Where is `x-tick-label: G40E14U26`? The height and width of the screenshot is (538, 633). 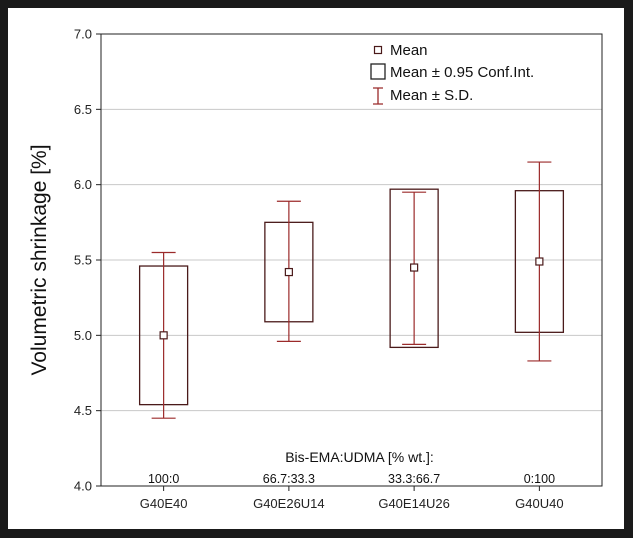
x-tick-label: G40E14U26 is located at coordinates (414, 503).